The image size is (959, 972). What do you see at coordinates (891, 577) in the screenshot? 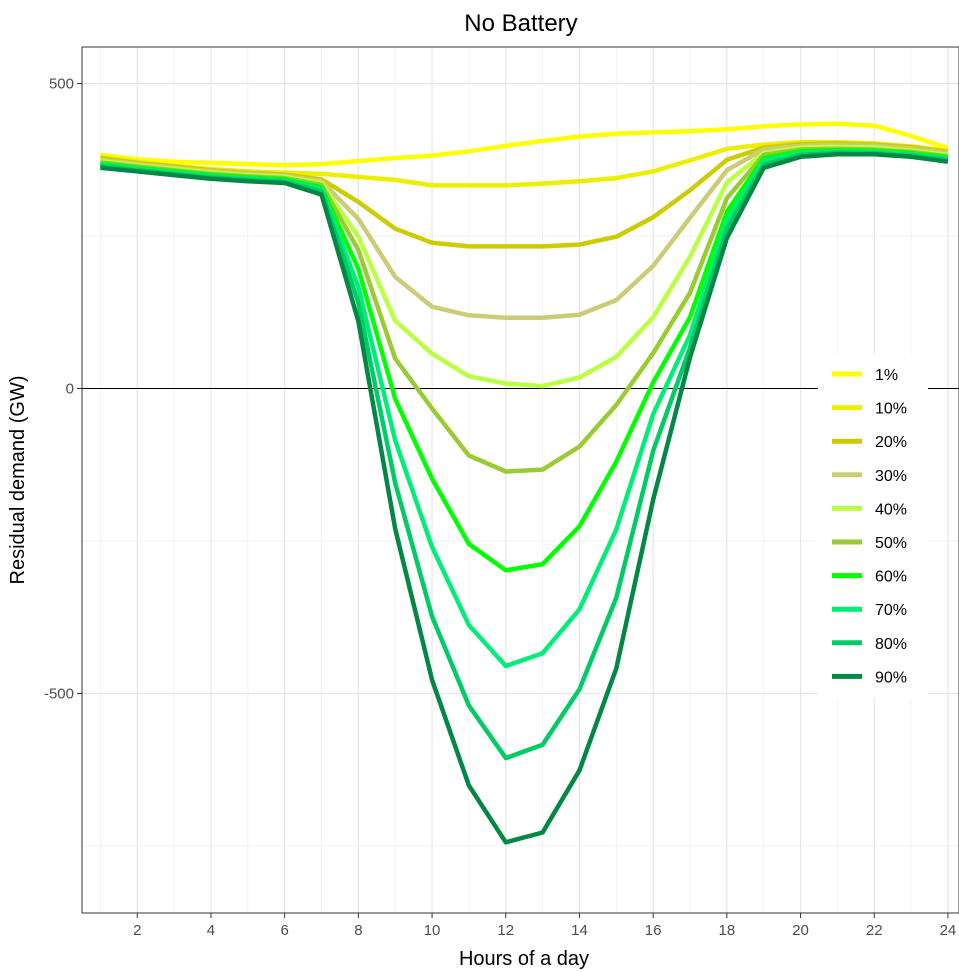
I see `legend-label: 60%` at bounding box center [891, 577].